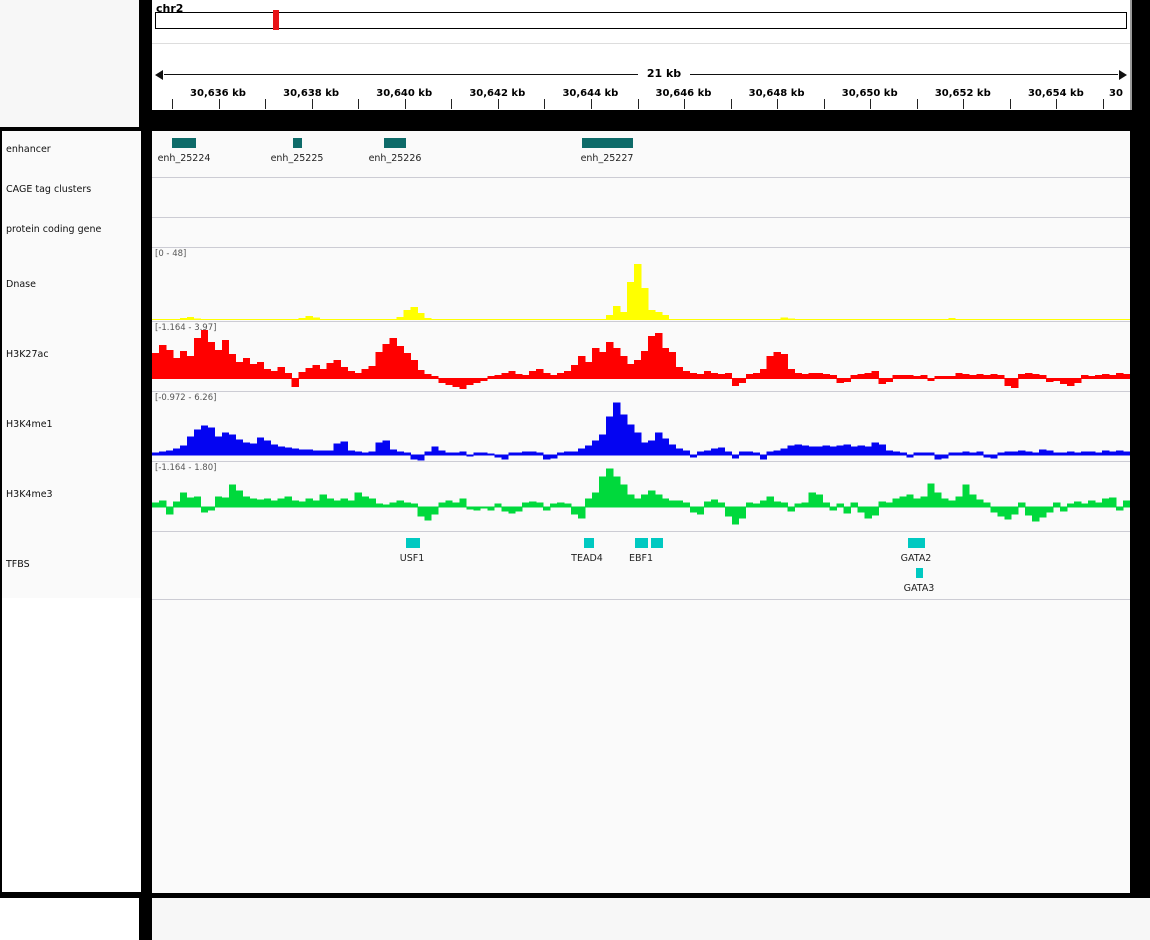 This screenshot has height=940, width=1150. Describe the element at coordinates (27, 354) in the screenshot. I see `sidebar-track-label-h3k27ac: H3K27ac` at that location.